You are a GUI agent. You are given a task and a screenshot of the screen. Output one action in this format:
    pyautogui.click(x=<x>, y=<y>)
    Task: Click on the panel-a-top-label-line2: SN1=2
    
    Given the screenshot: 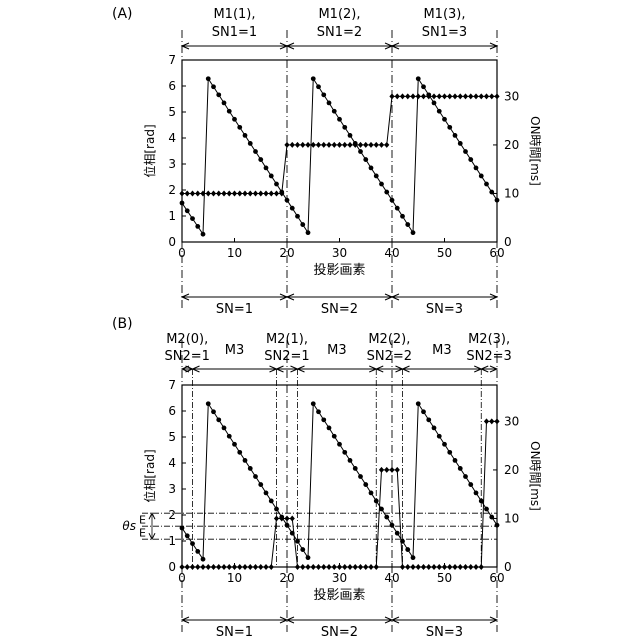 What is the action you would take?
    pyautogui.click(x=339, y=32)
    